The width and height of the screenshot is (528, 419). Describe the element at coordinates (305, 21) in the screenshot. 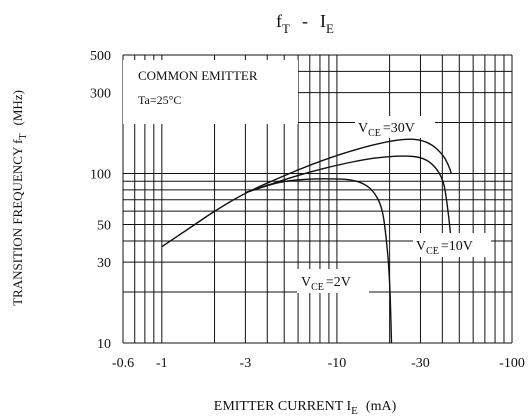

I see `chart-title-sep: -` at that location.